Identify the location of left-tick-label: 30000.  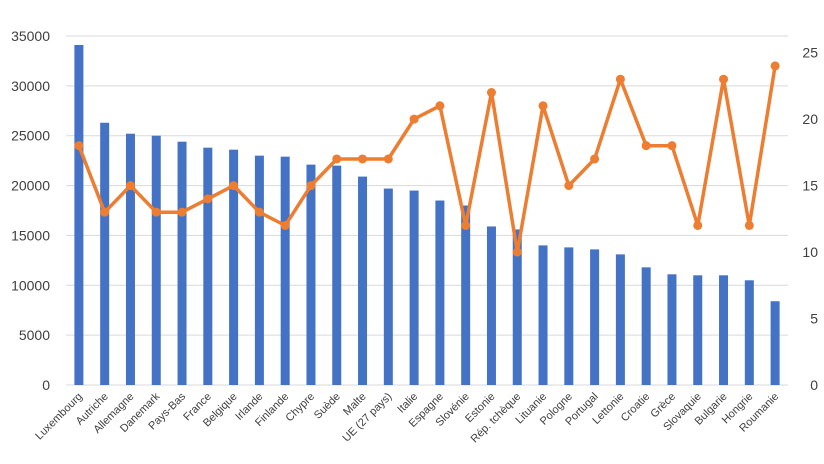
(30, 86).